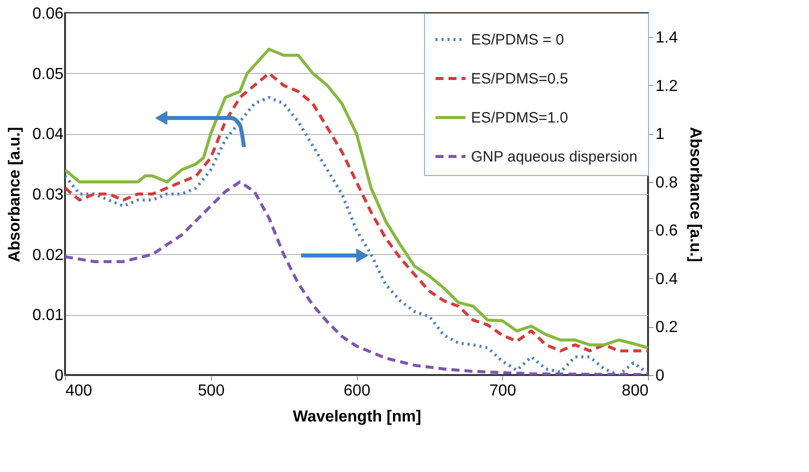  Describe the element at coordinates (48, 315) in the screenshot. I see `y-tick-label: 0.01` at that location.